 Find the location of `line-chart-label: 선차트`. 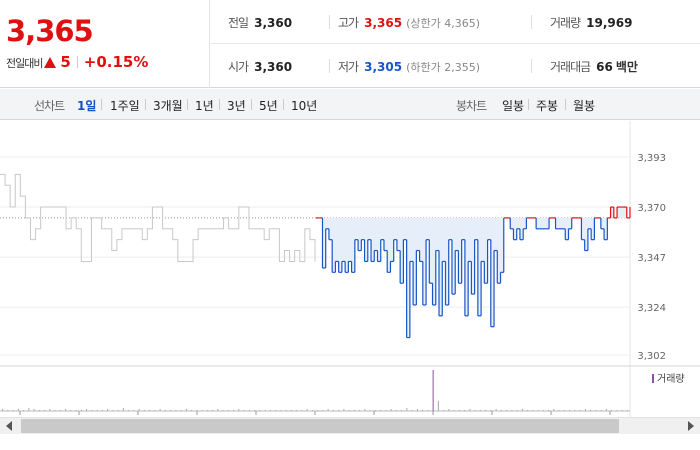

line-chart-label: 선차트 is located at coordinates (49, 106).